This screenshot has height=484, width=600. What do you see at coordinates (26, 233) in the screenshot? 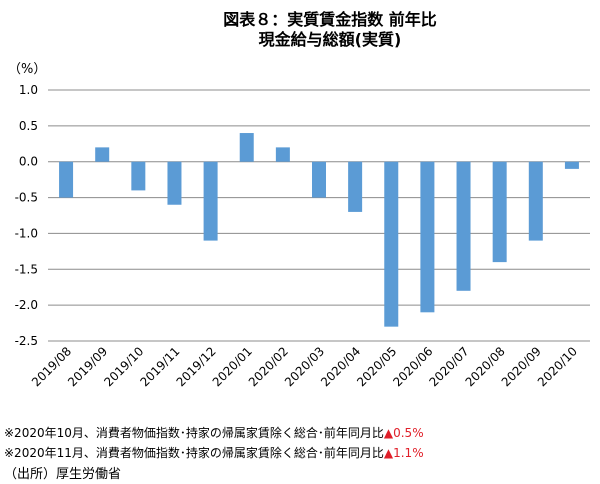
I see `y-tick-label: -1.0` at bounding box center [26, 233].